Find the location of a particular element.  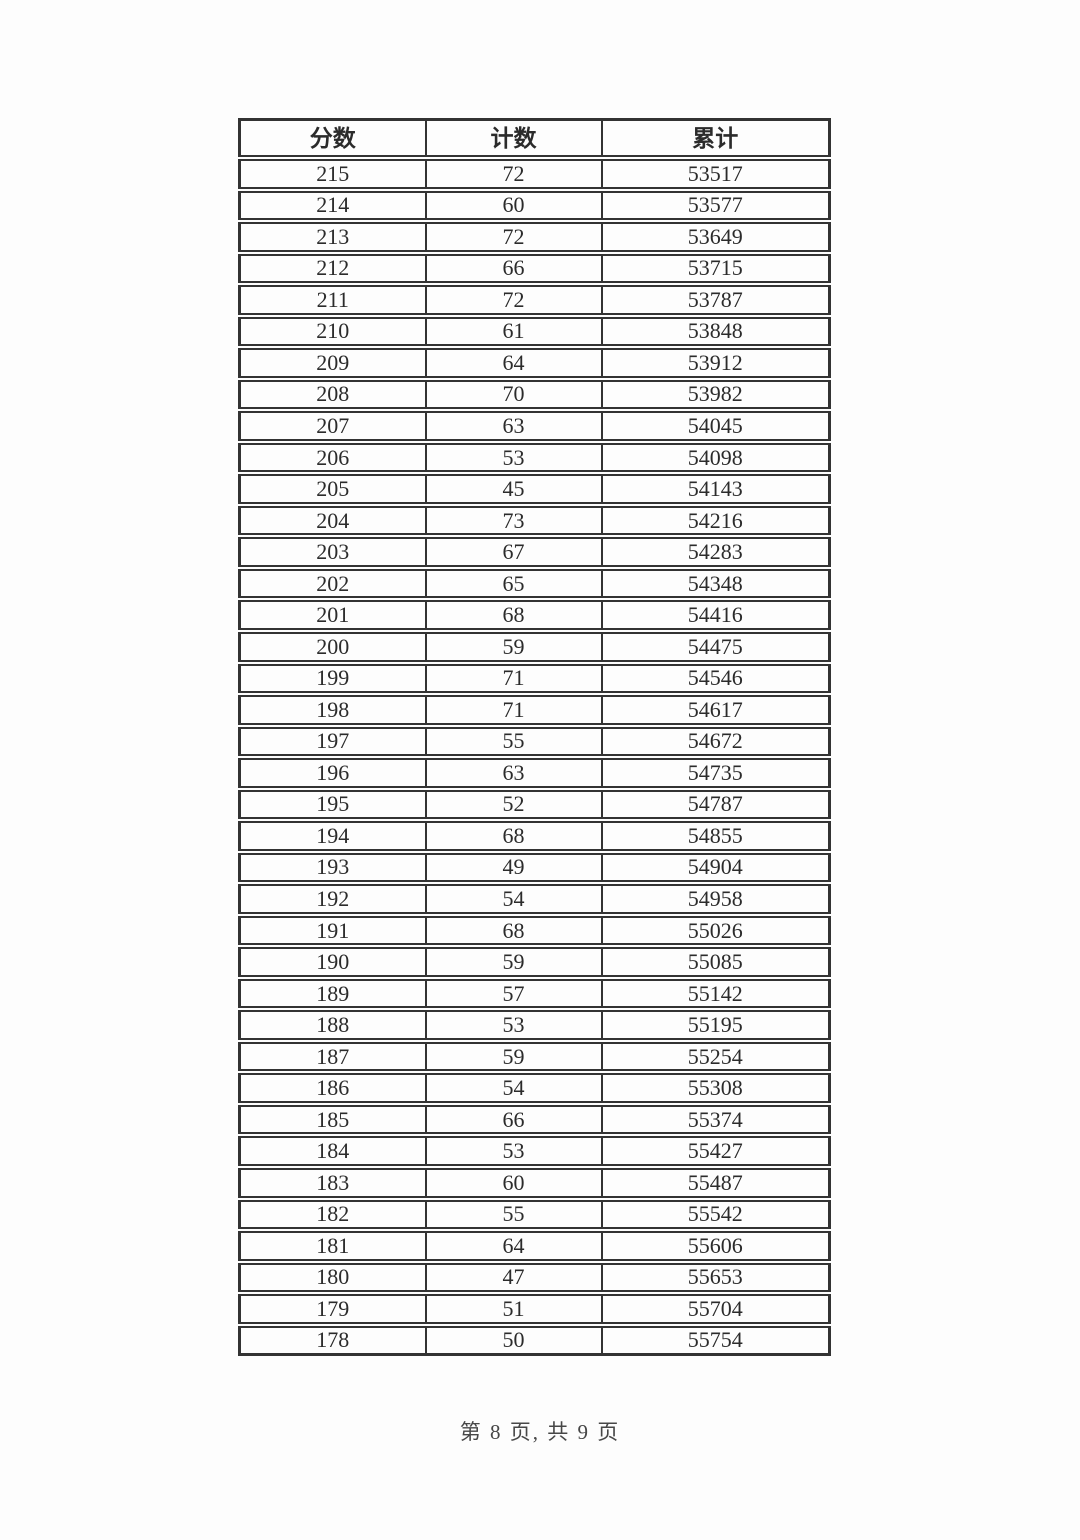

cumulative-cell: 55542 is located at coordinates (715, 1214).